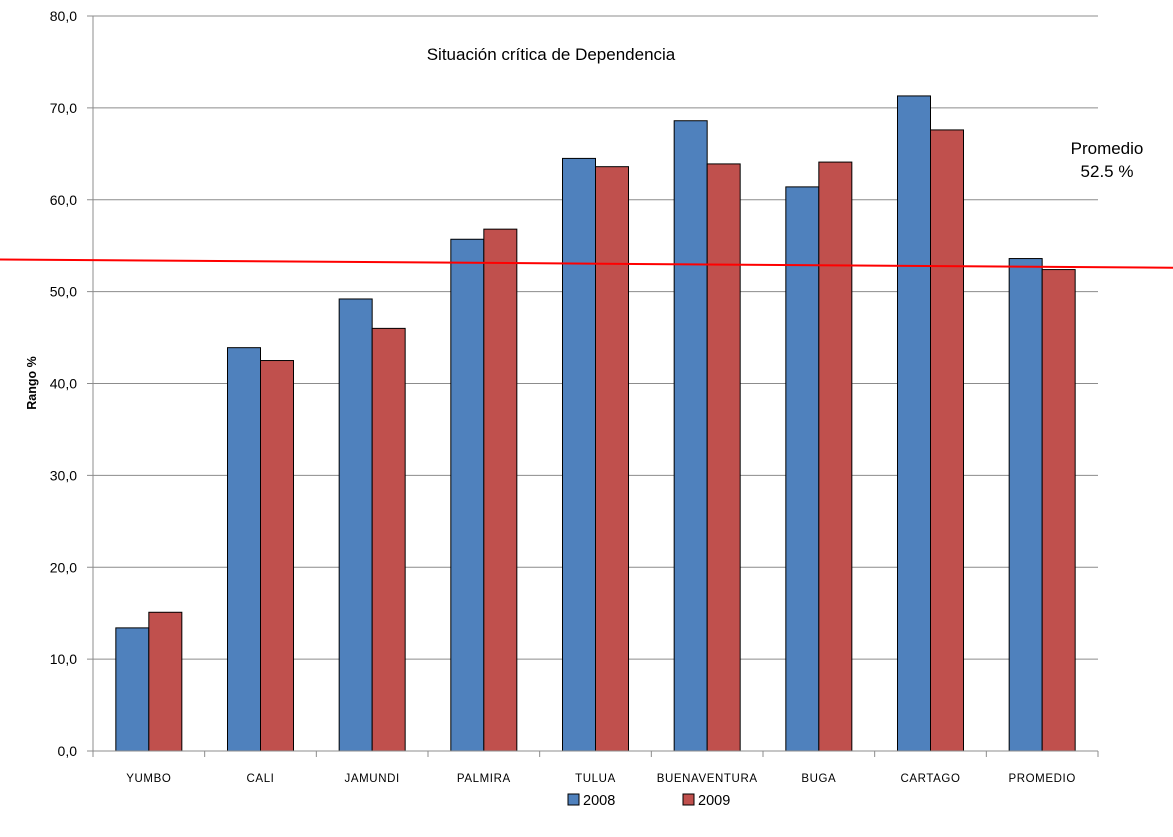  Describe the element at coordinates (648, 801) in the screenshot. I see `legend: 2008 2009` at that location.